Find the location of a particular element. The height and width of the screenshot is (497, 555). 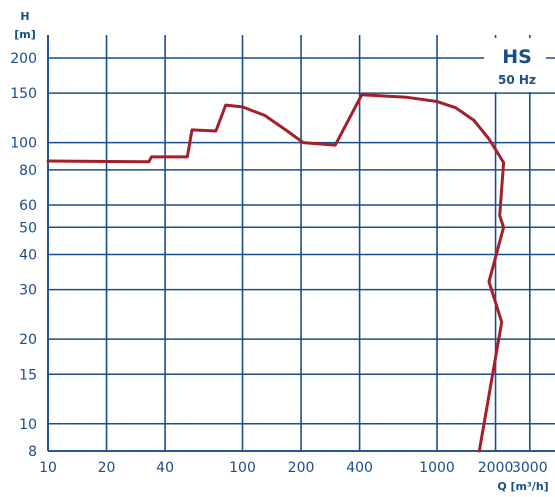

y-axis-label-top: H is located at coordinates (24, 16).